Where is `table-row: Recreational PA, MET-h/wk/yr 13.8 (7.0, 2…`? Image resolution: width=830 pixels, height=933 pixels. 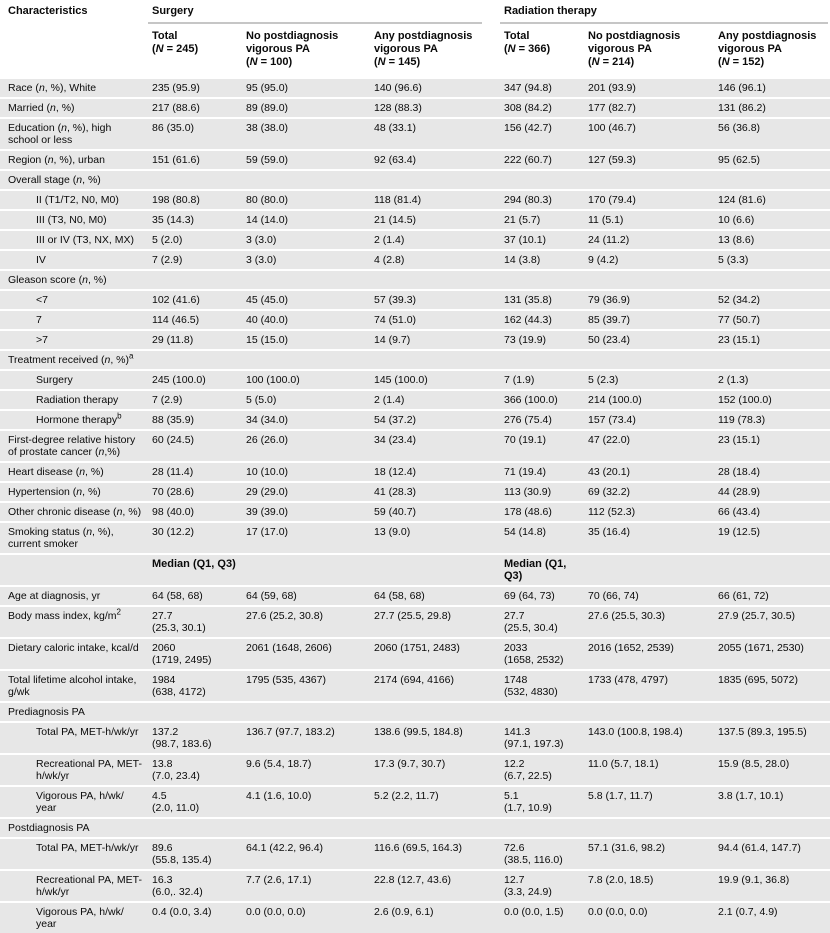
table-row: Recreational PA, MET-h/wk/yr 13.8 (7.0, 2… is located at coordinates (415, 769).